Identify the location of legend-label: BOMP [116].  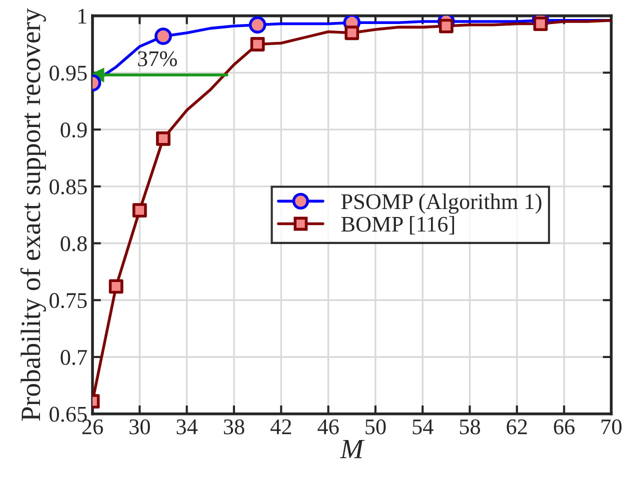
(397, 225).